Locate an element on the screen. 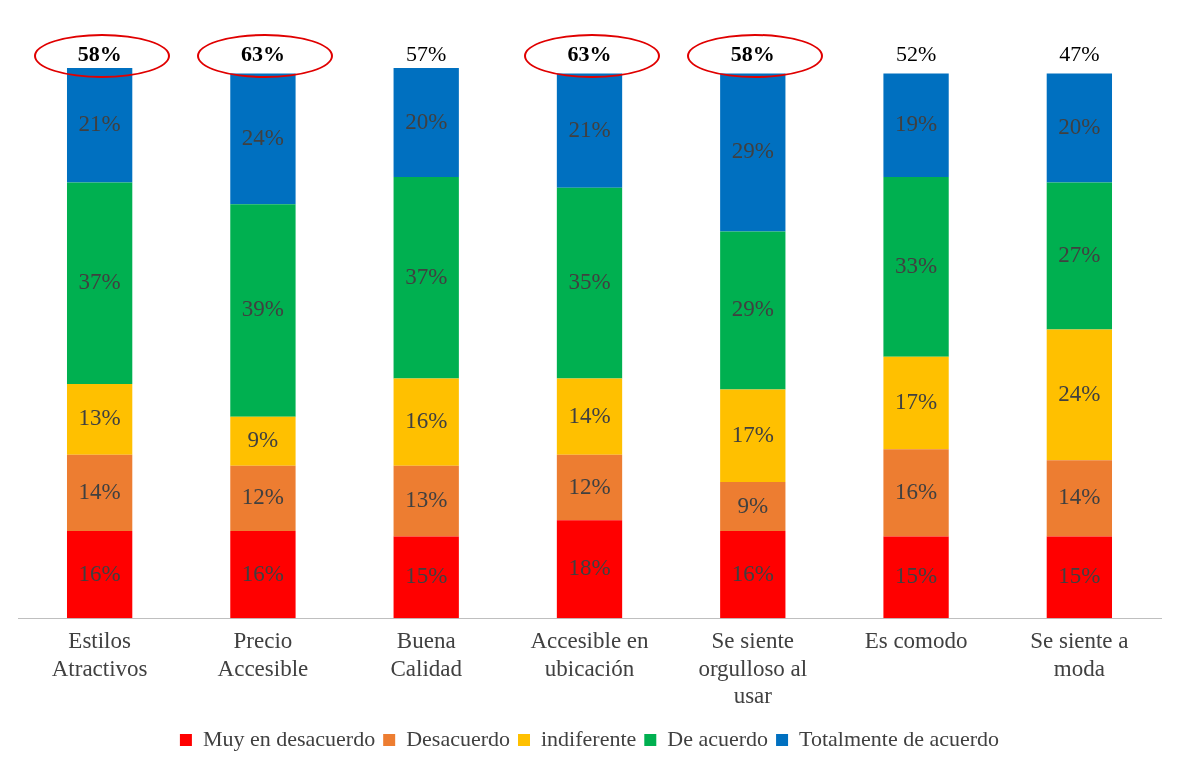  legend-label: Totalmente de acuerdo is located at coordinates (899, 738).